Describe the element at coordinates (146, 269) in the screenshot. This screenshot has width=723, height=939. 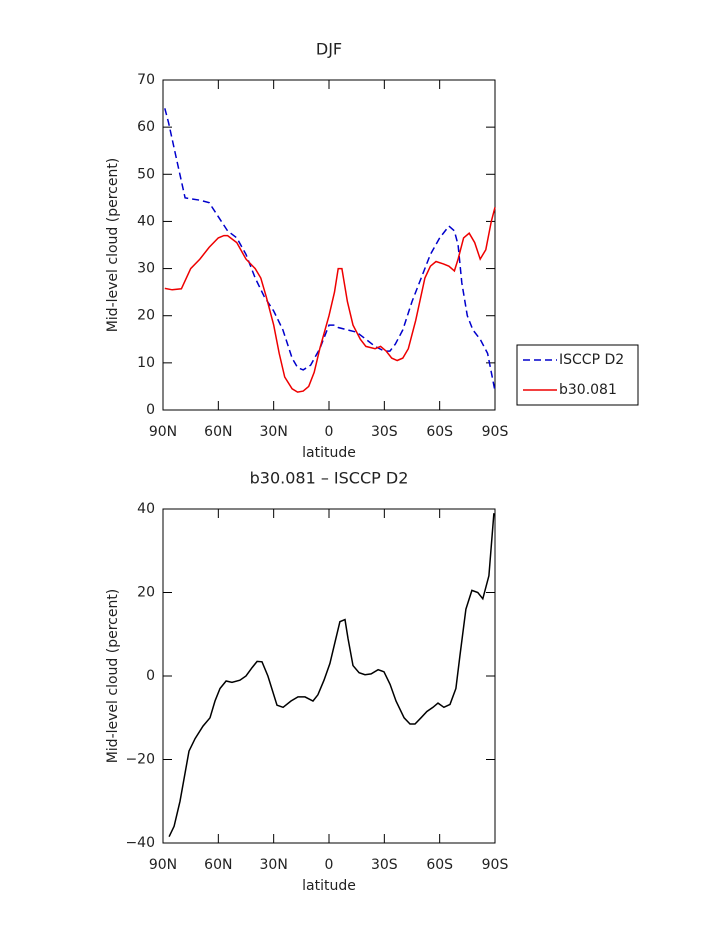
I see `y-tick-label: 30` at that location.